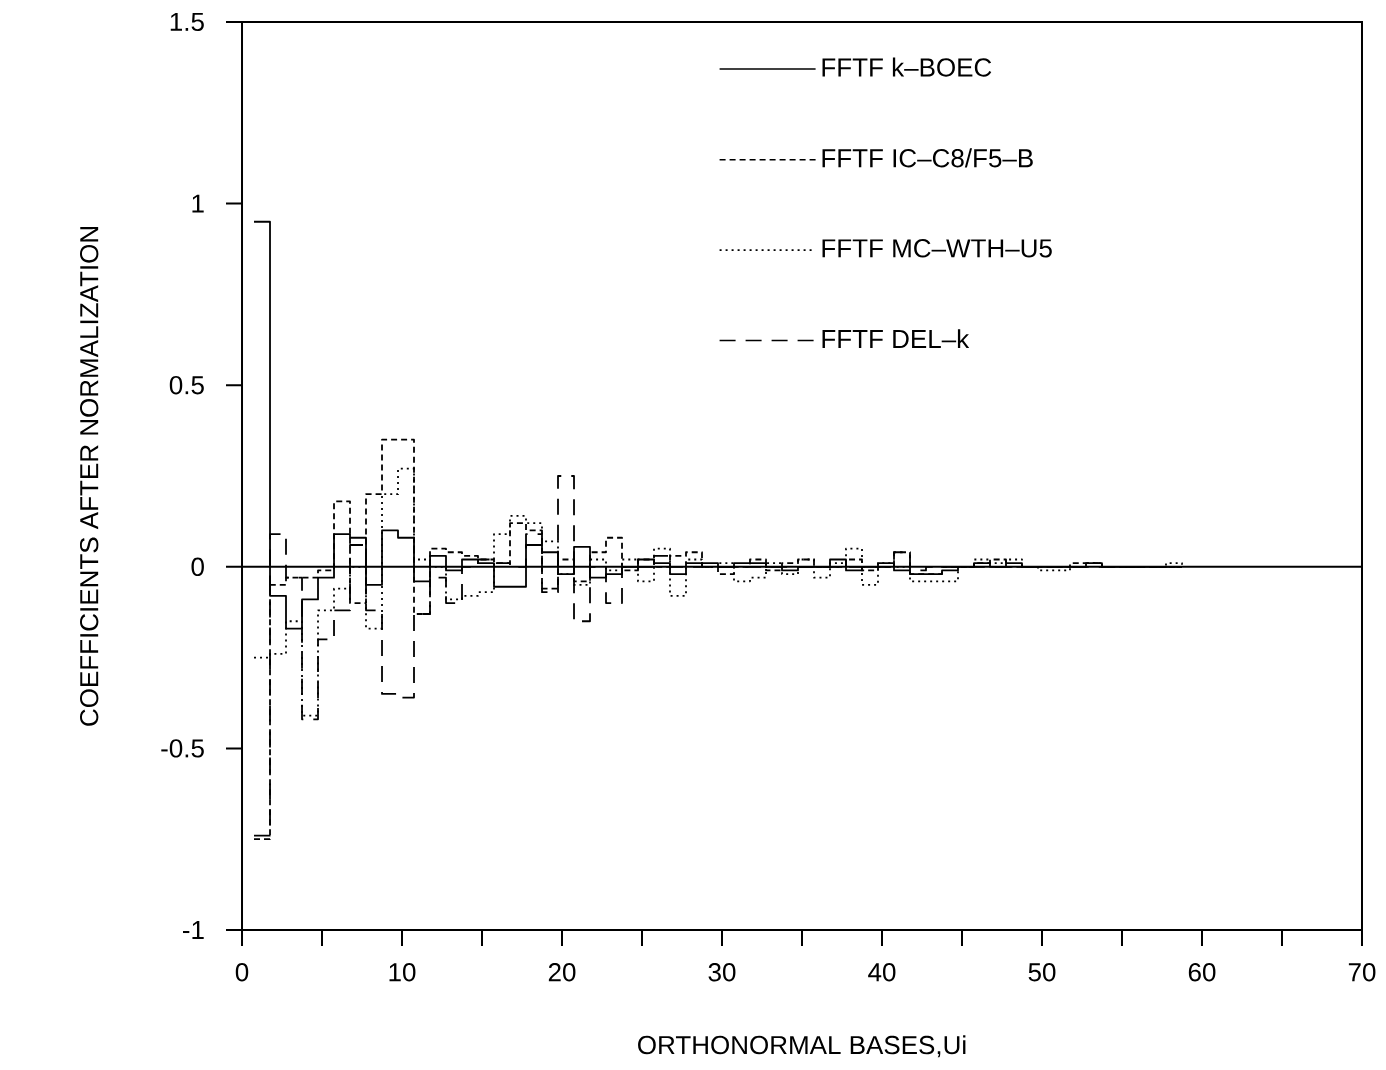 This screenshot has height=1070, width=1386. Describe the element at coordinates (1362, 972) in the screenshot. I see `x-tick-label: 70` at that location.